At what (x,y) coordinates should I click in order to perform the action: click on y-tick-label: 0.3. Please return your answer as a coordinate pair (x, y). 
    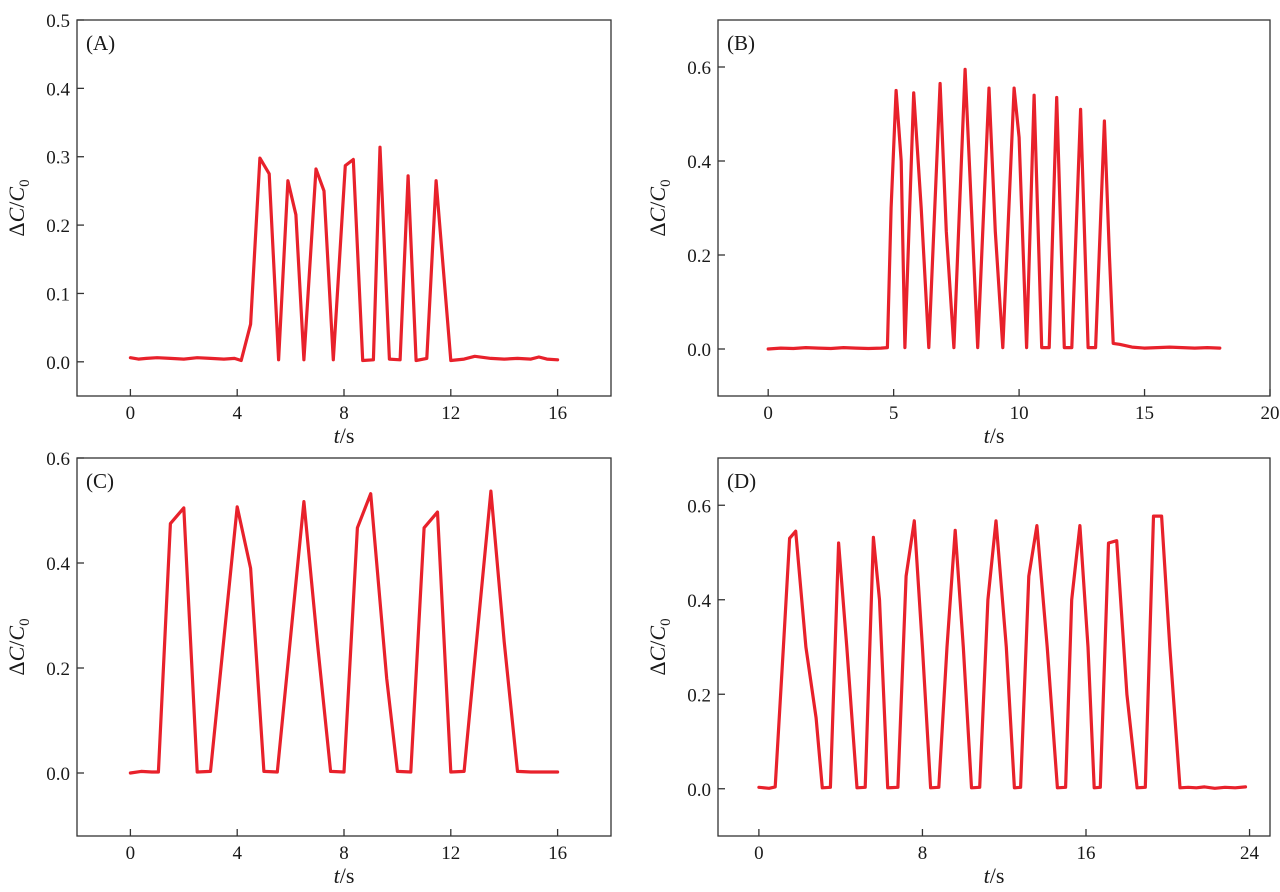
    Looking at the image, I should click on (58, 158).